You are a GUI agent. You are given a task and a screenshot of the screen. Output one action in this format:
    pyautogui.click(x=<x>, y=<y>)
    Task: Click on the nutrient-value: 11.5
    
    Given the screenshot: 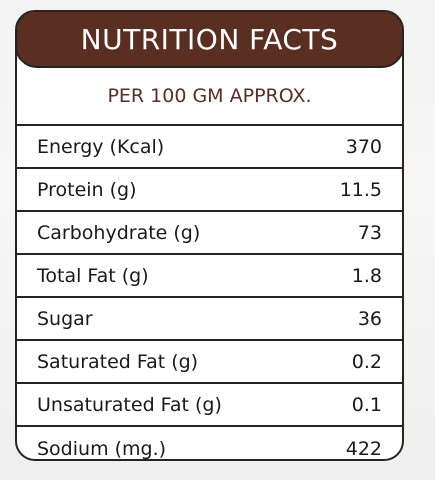 What is the action you would take?
    pyautogui.click(x=360, y=189)
    